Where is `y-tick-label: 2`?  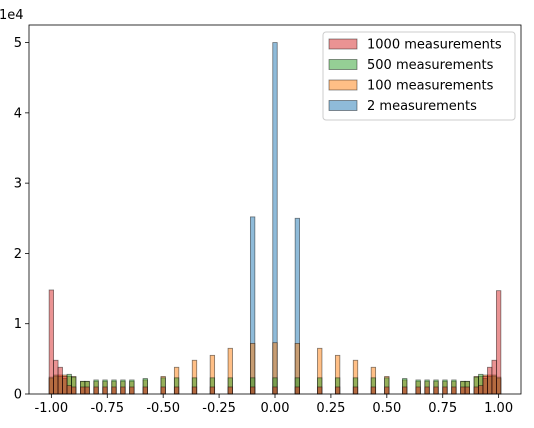
y-tick-label: 2 is located at coordinates (18, 254).